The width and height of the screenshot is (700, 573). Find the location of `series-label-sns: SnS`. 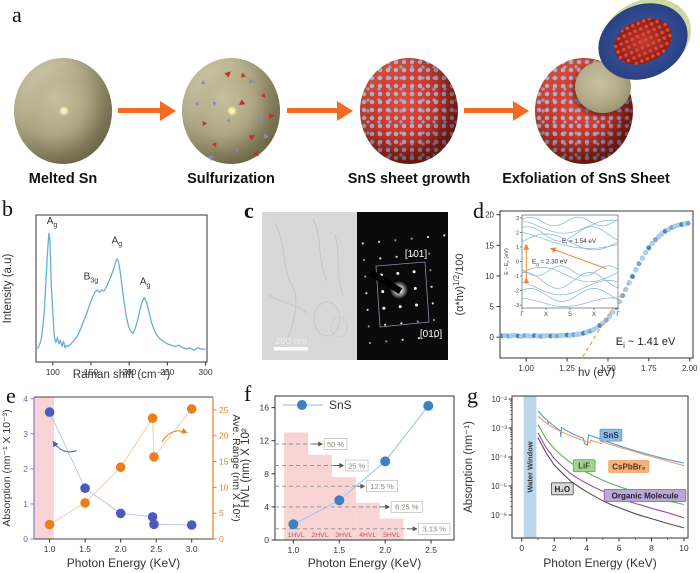

series-label-sns: SnS is located at coordinates (611, 435).